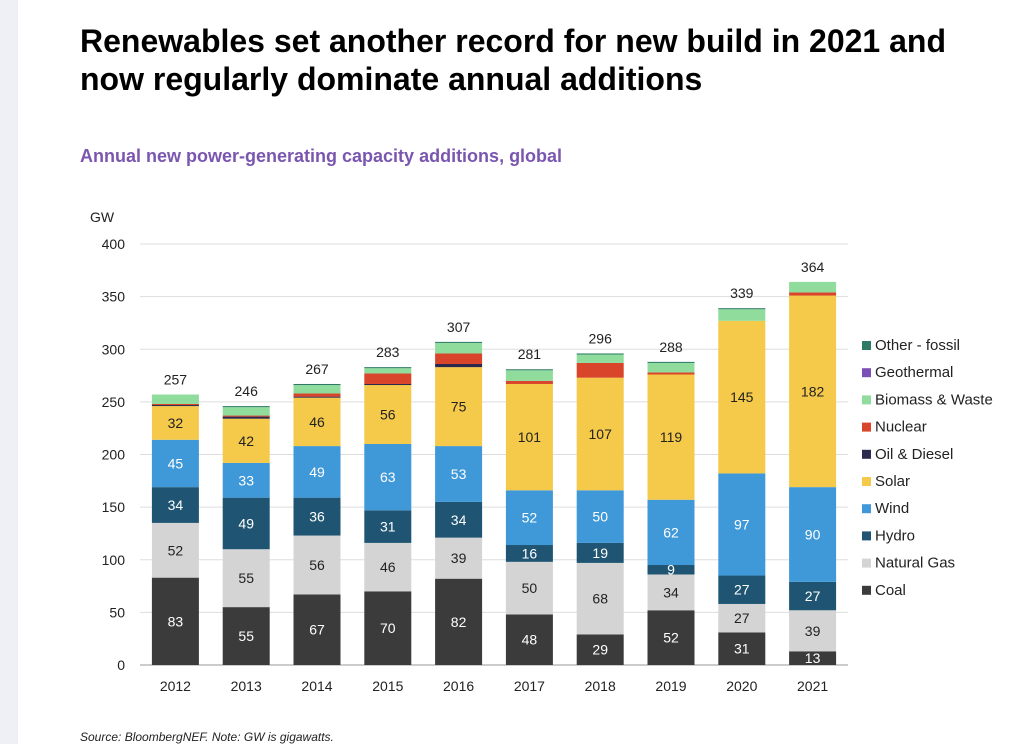  What do you see at coordinates (114, 507) in the screenshot?
I see `y-tick-label: 150` at bounding box center [114, 507].